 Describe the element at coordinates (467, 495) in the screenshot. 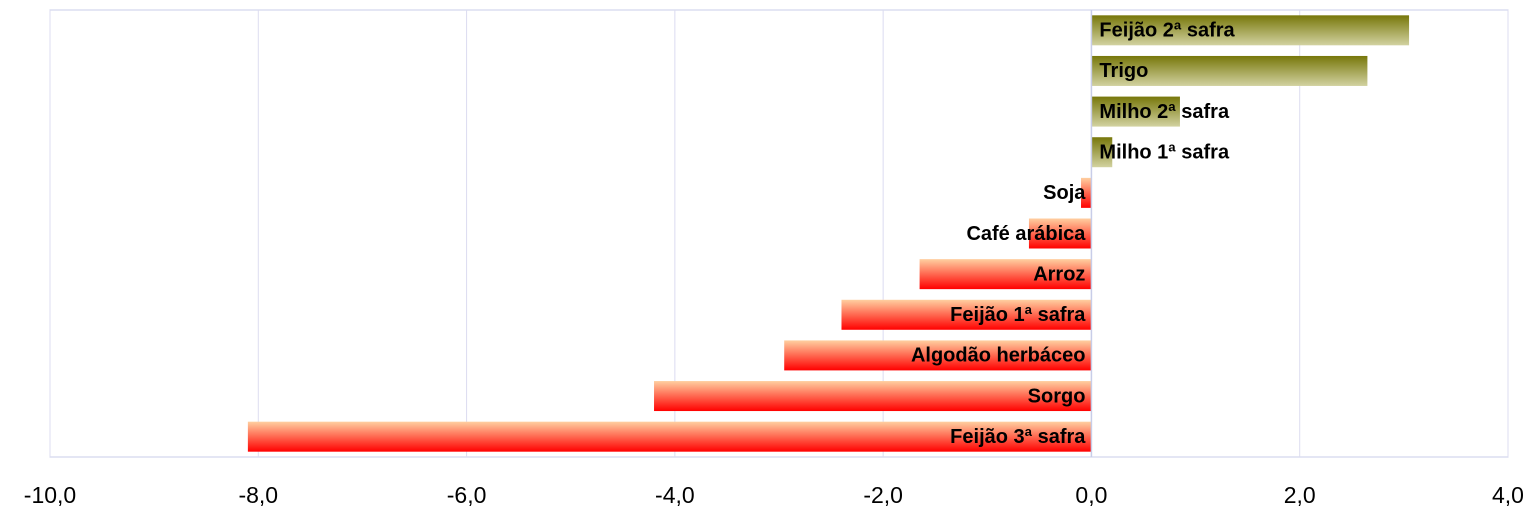

I see `x-tick-label: -6,0` at that location.